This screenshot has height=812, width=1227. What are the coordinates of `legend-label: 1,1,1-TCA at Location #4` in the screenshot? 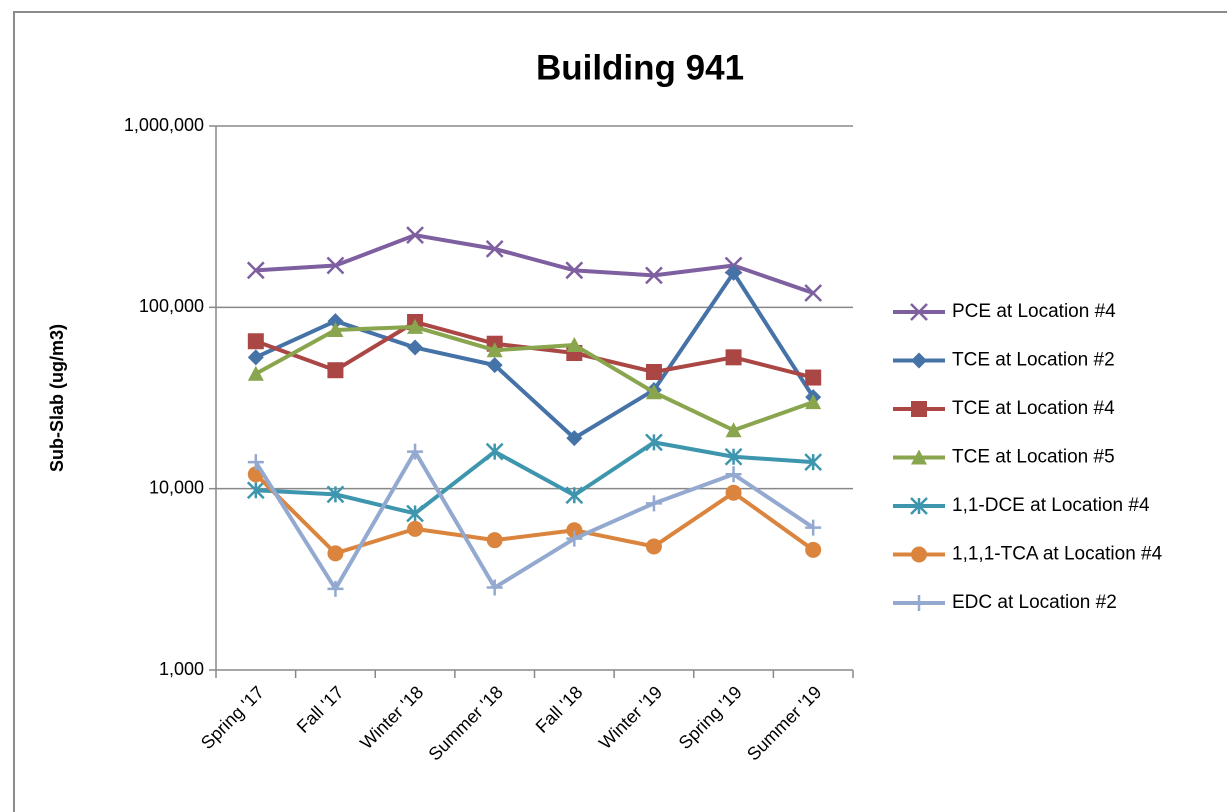 It's located at (1057, 554).